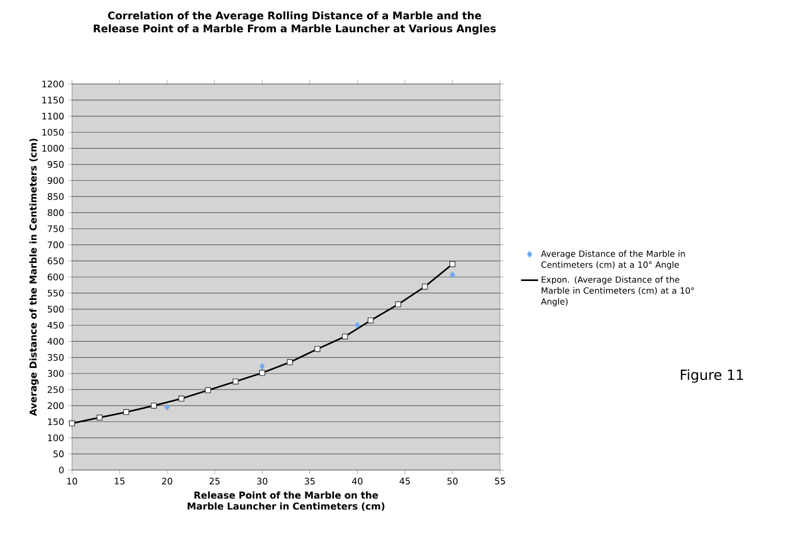 This screenshot has height=536, width=793. I want to click on y-tick-label: 950, so click(56, 164).